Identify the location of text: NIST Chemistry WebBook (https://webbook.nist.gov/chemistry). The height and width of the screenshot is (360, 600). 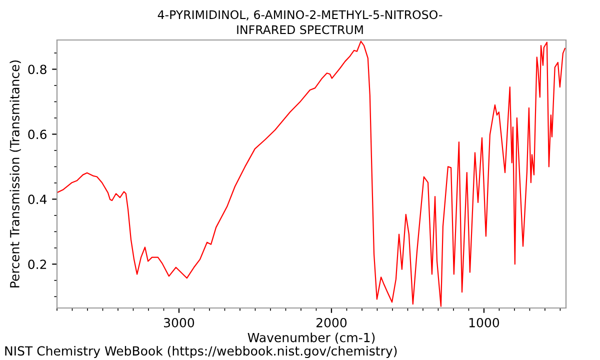
(201, 352).